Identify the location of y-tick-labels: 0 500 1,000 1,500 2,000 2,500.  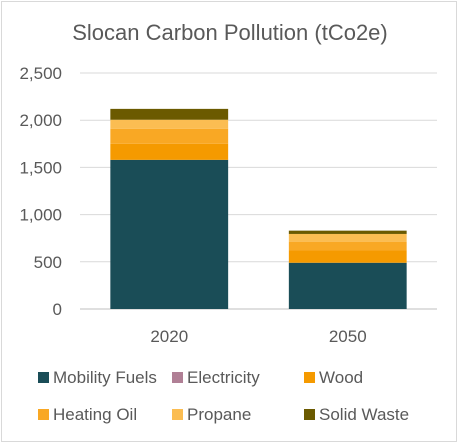
(40, 191).